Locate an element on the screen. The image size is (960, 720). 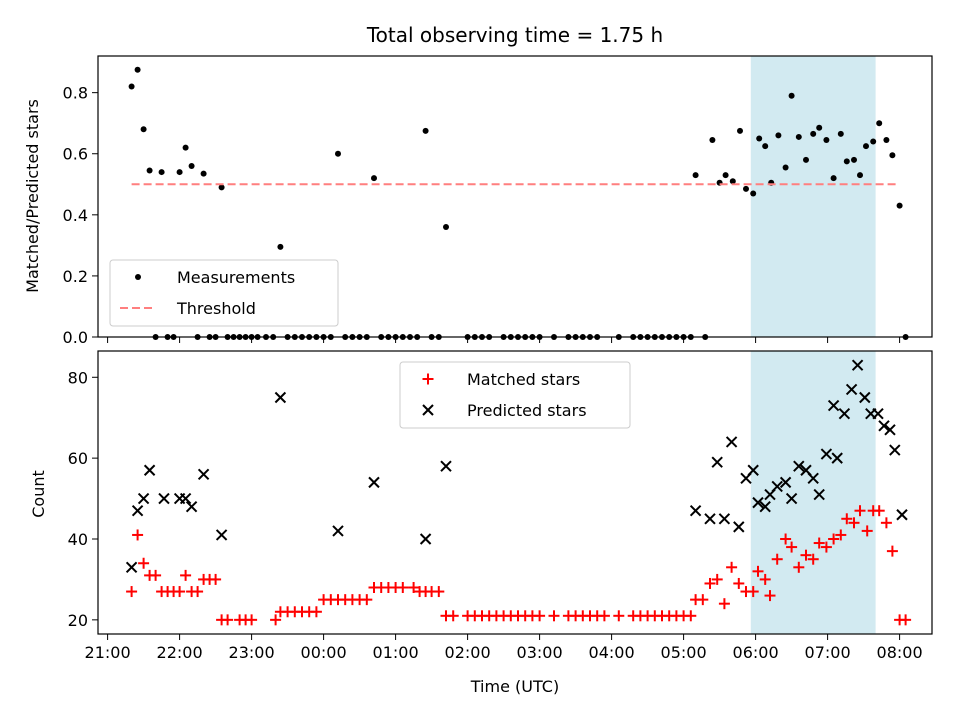
x-tick-label: 04:00 is located at coordinates (612, 652).